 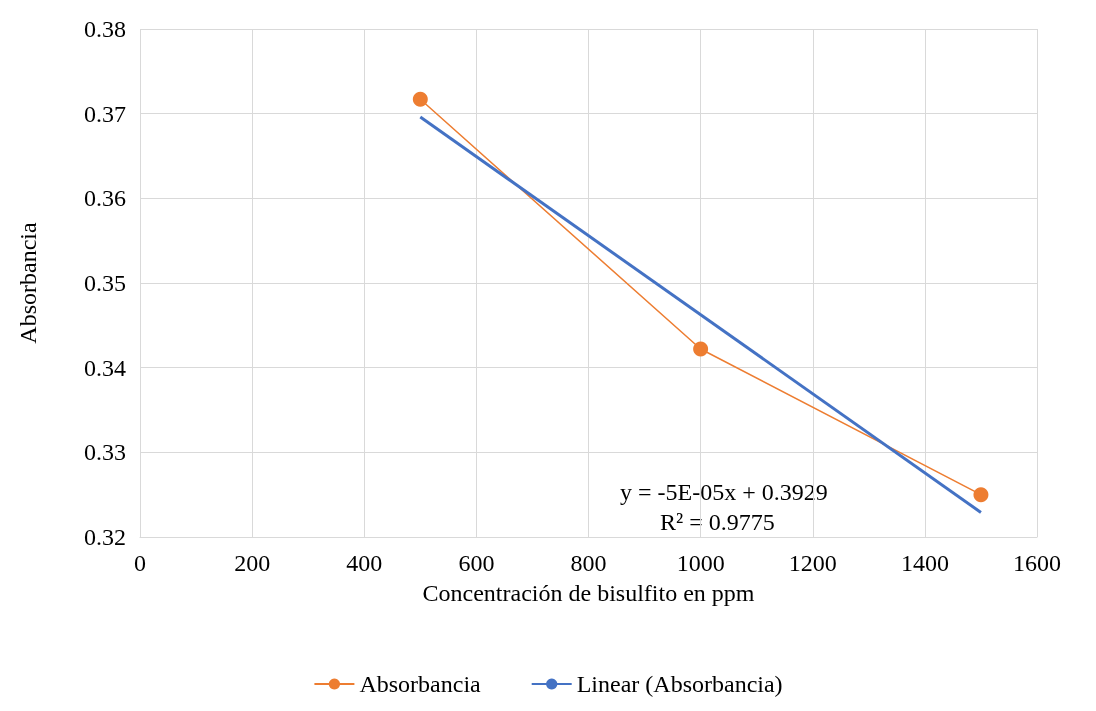 What do you see at coordinates (724, 492) in the screenshot?
I see `annotation: y = -5E-05x + 0.3929` at bounding box center [724, 492].